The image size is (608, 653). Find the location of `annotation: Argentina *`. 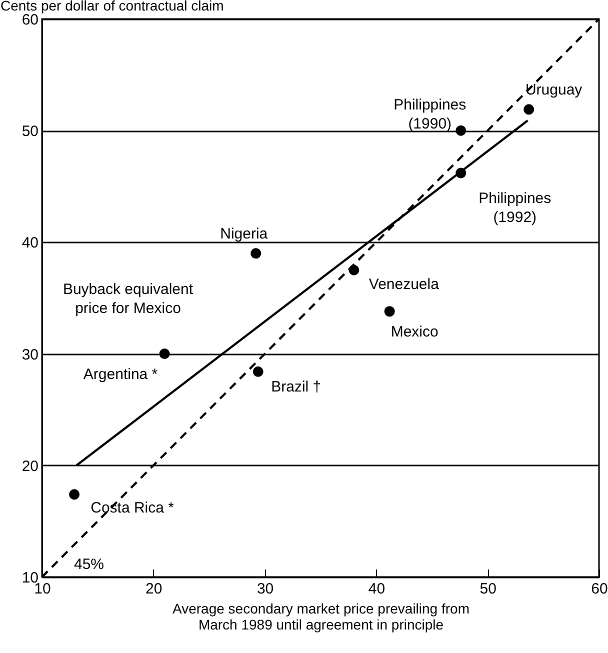

annotation: Argentina * is located at coordinates (120, 374).